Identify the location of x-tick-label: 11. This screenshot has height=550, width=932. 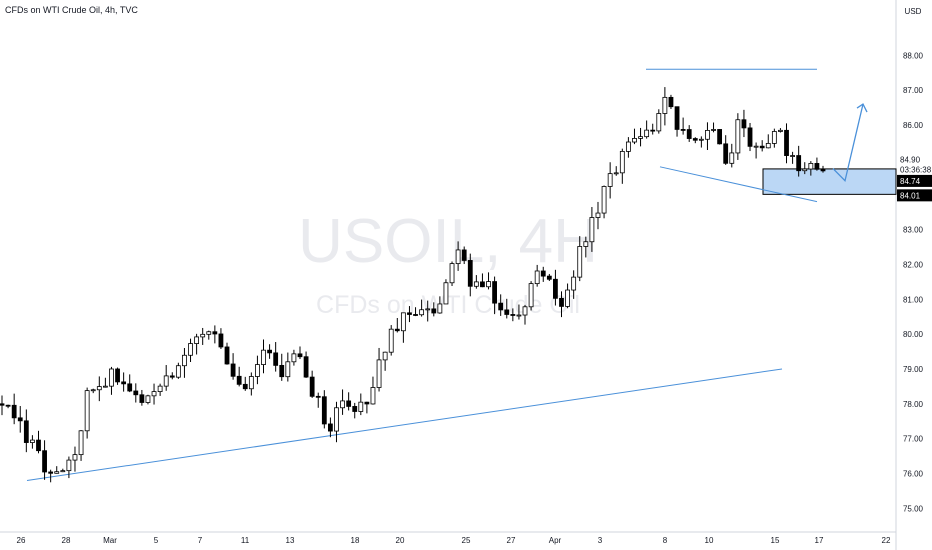
(245, 540).